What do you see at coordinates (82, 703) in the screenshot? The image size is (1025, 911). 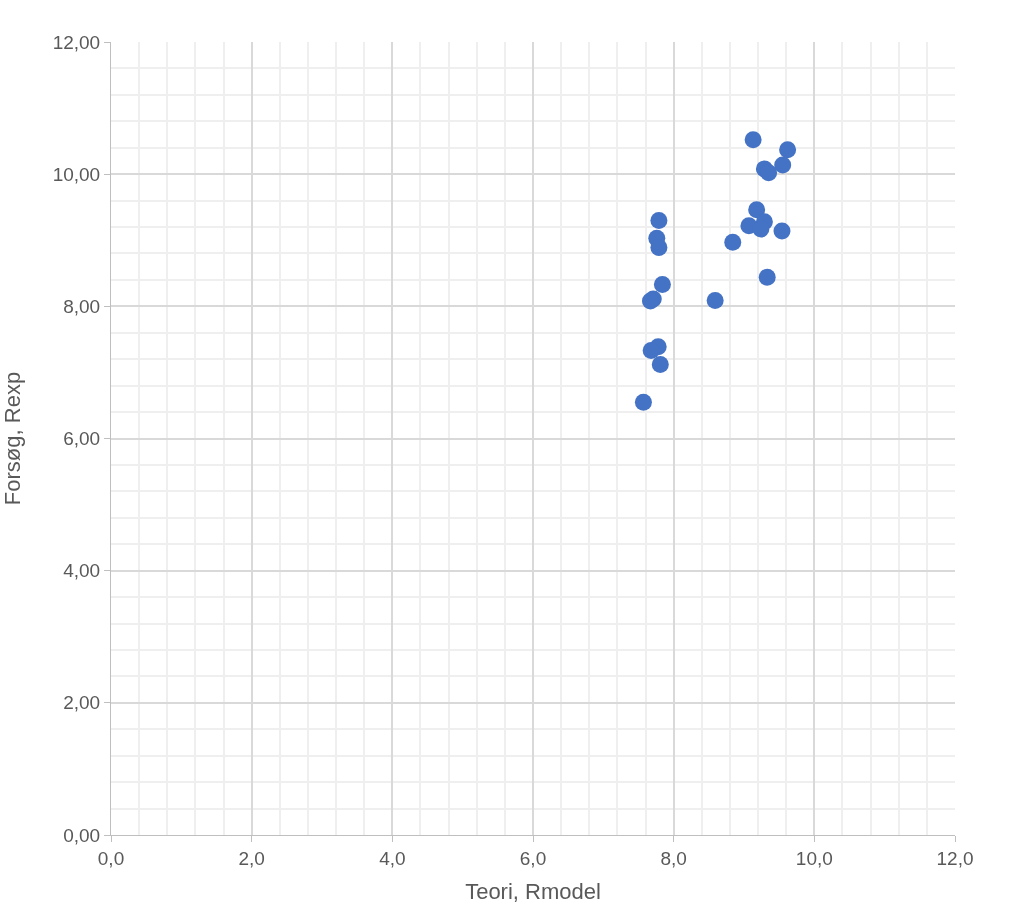 I see `y-tick-label: 2,00` at bounding box center [82, 703].